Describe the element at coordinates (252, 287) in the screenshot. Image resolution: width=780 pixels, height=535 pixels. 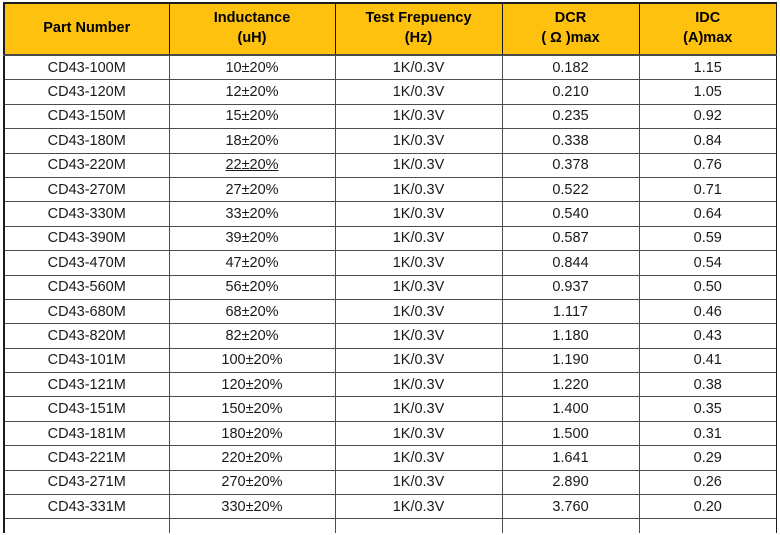
I see `cell-inductance: 56±20%` at that location.